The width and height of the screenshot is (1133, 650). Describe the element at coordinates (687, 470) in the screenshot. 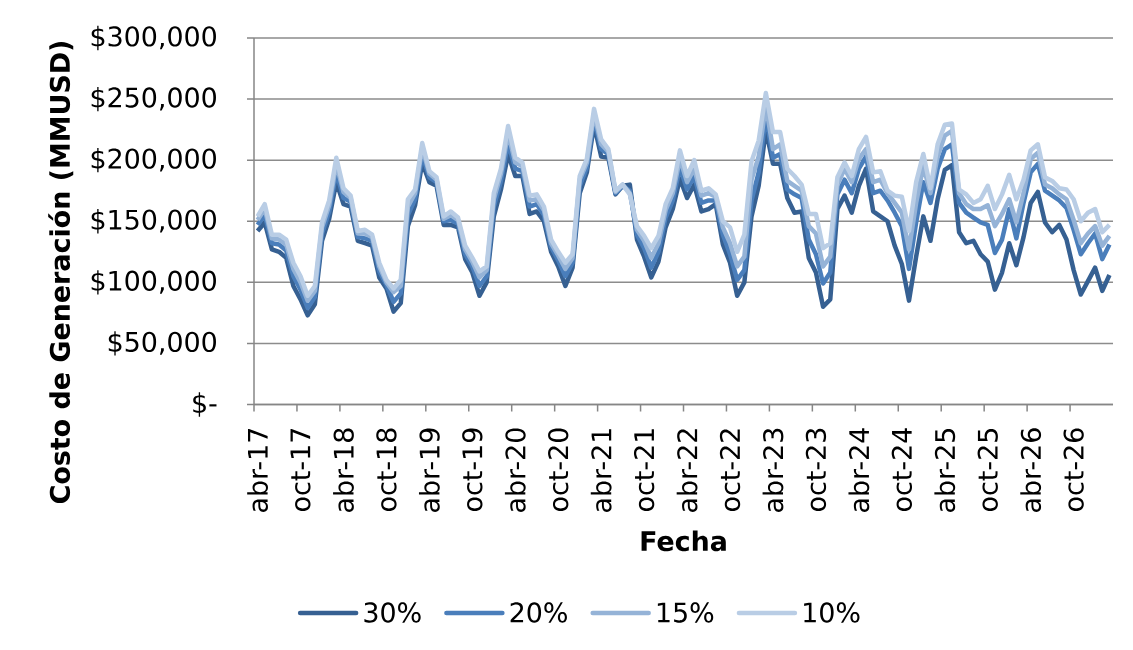

I see `x-tick-label: abr-22` at that location.